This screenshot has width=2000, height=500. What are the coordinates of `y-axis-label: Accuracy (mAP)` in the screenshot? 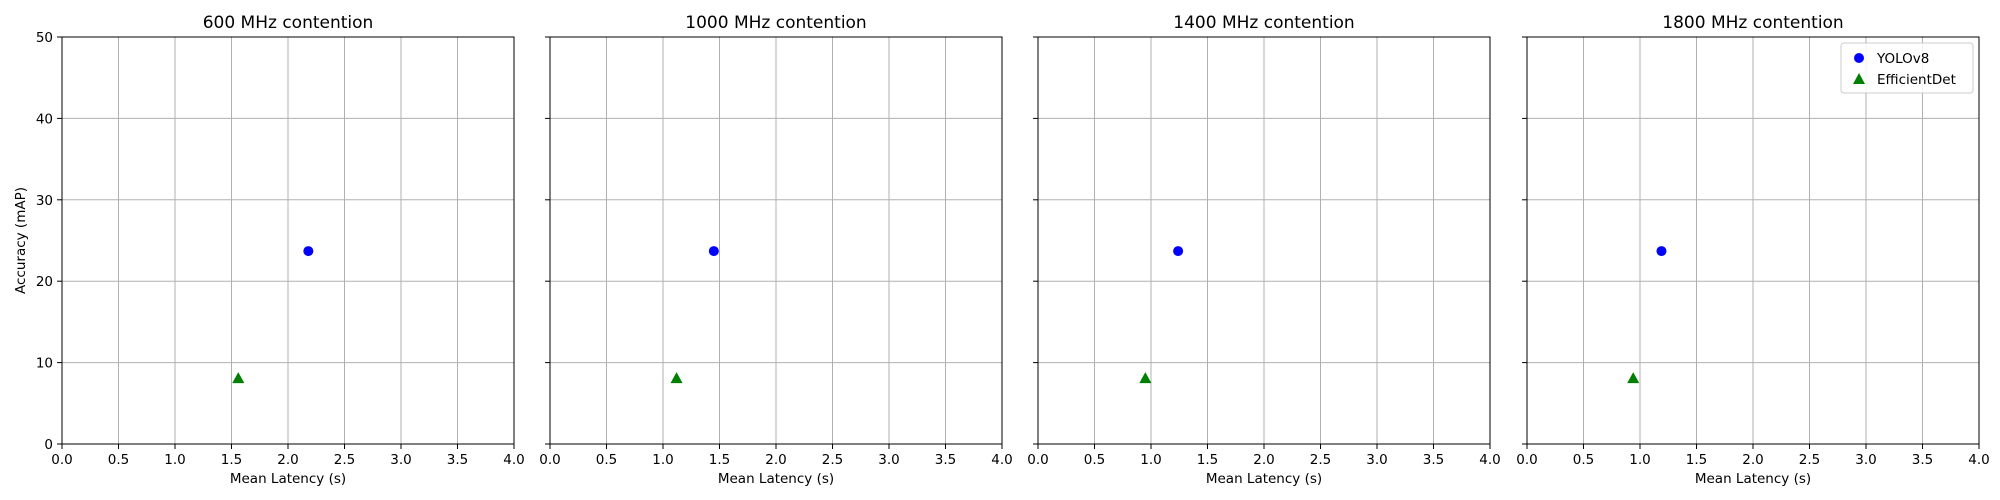 It's located at (21, 240).